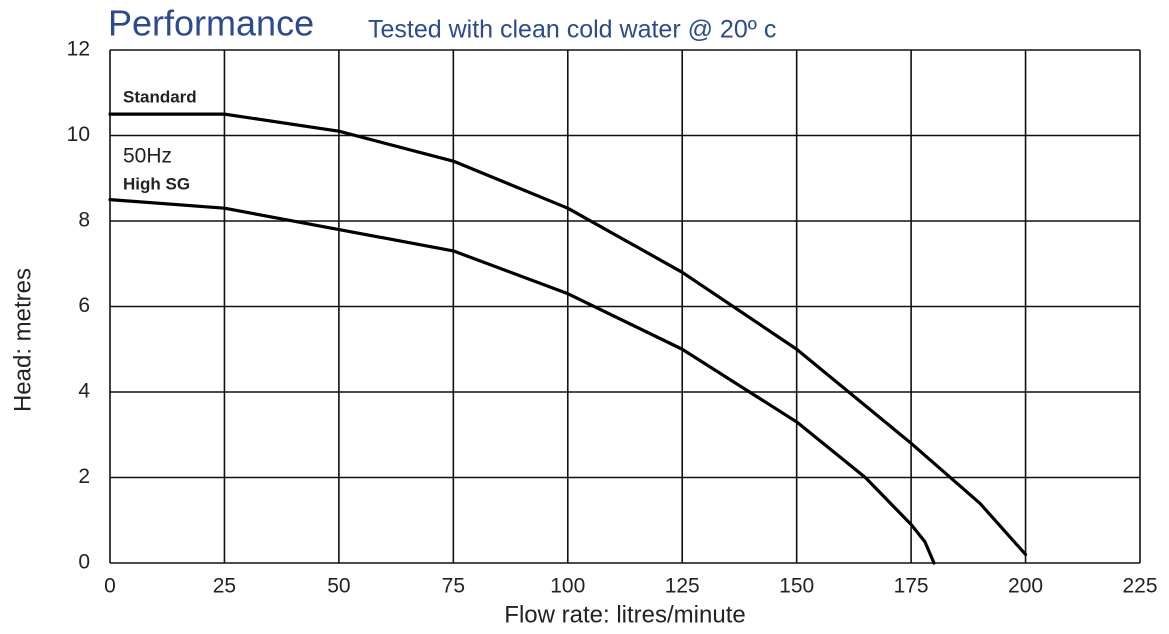 Image resolution: width=1169 pixels, height=634 pixels. I want to click on y-tick-label: 12, so click(78, 49).